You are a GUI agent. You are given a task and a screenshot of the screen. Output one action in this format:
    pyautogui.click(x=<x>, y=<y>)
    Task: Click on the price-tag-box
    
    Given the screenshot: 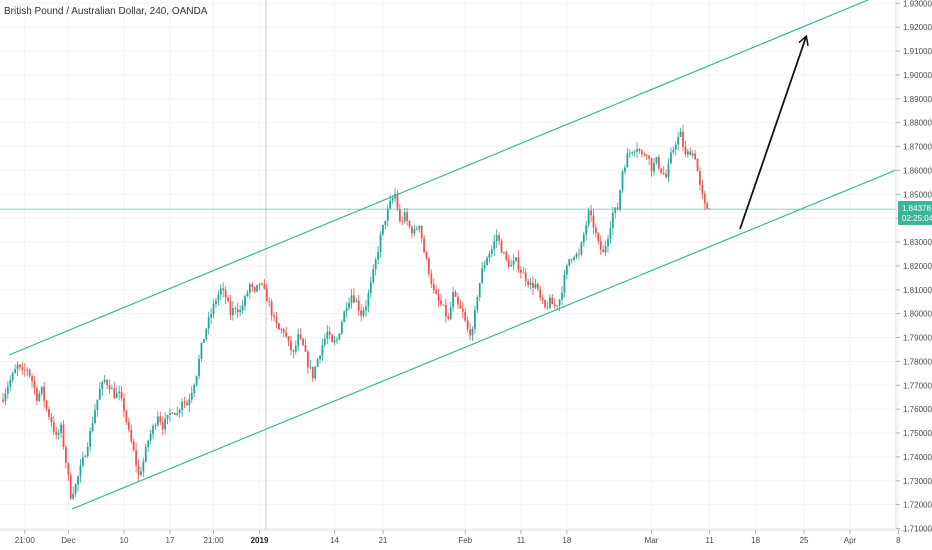 What is the action you would take?
    pyautogui.click(x=915, y=213)
    